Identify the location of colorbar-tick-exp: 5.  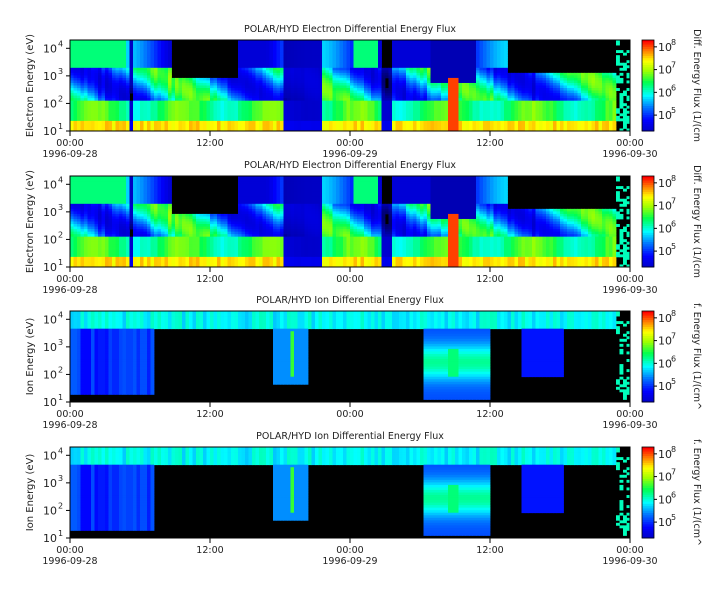
(673, 110).